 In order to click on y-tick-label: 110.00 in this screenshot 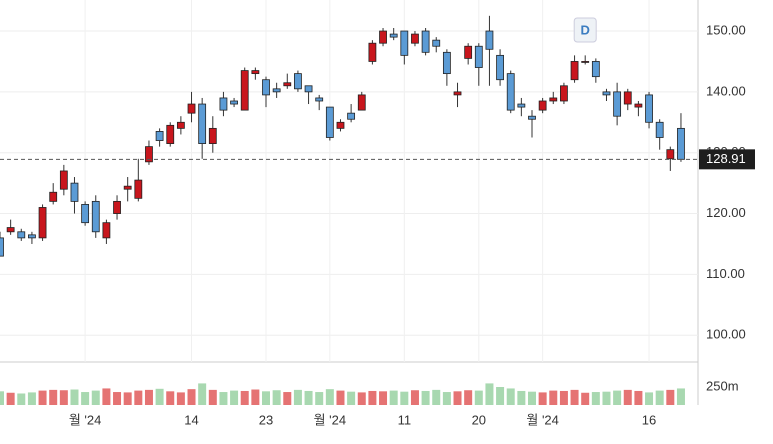, I will do `click(725, 273)`.